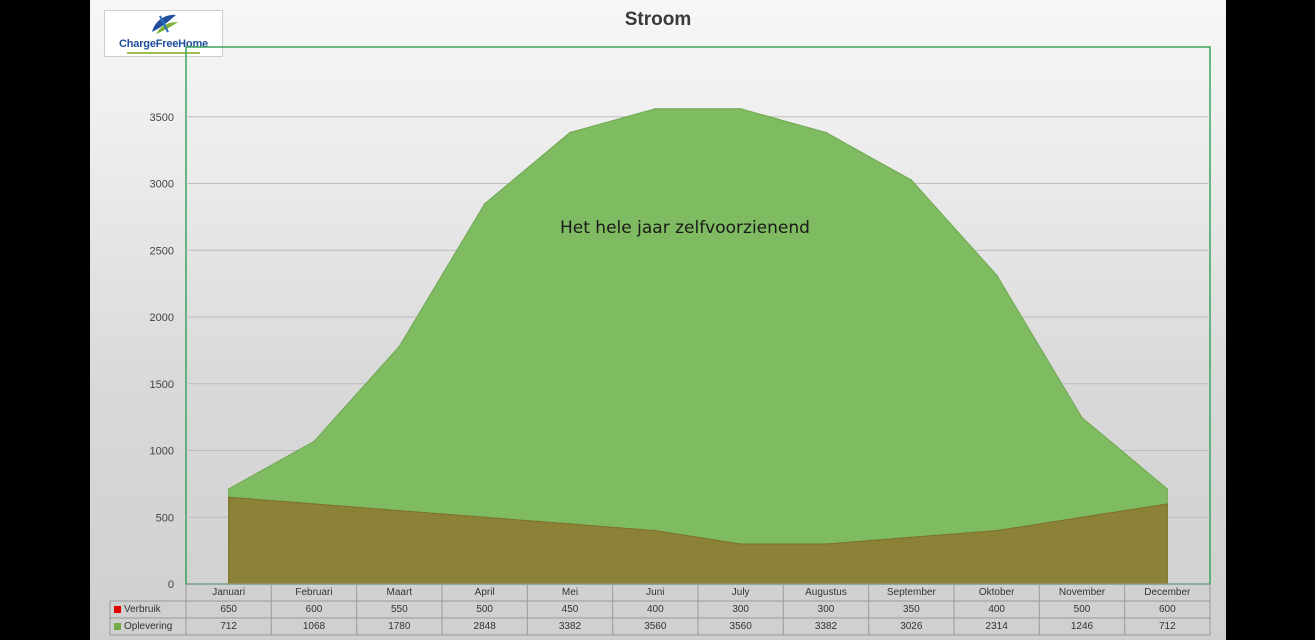  I want to click on y-tick-label: 3000, so click(162, 185).